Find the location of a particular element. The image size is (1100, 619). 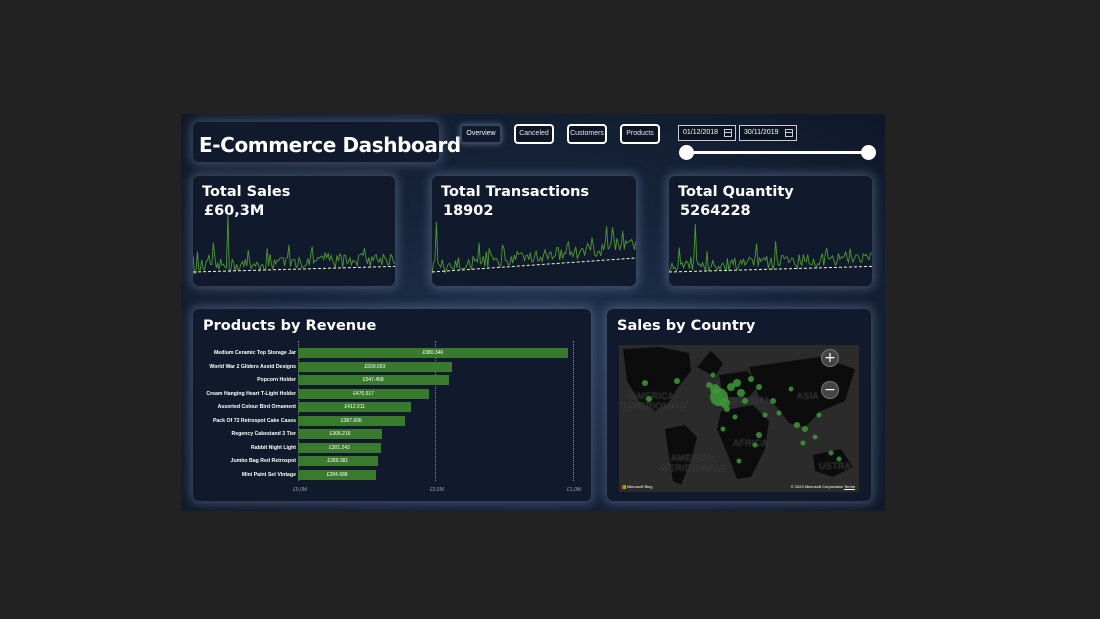

tab-products: Products is located at coordinates (640, 134).